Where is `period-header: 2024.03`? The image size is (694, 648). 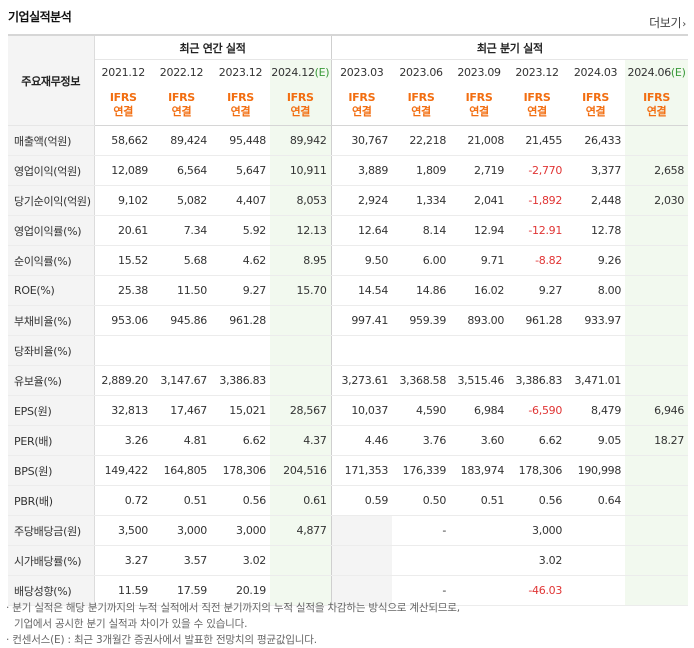
period-header: 2024.03 is located at coordinates (595, 73).